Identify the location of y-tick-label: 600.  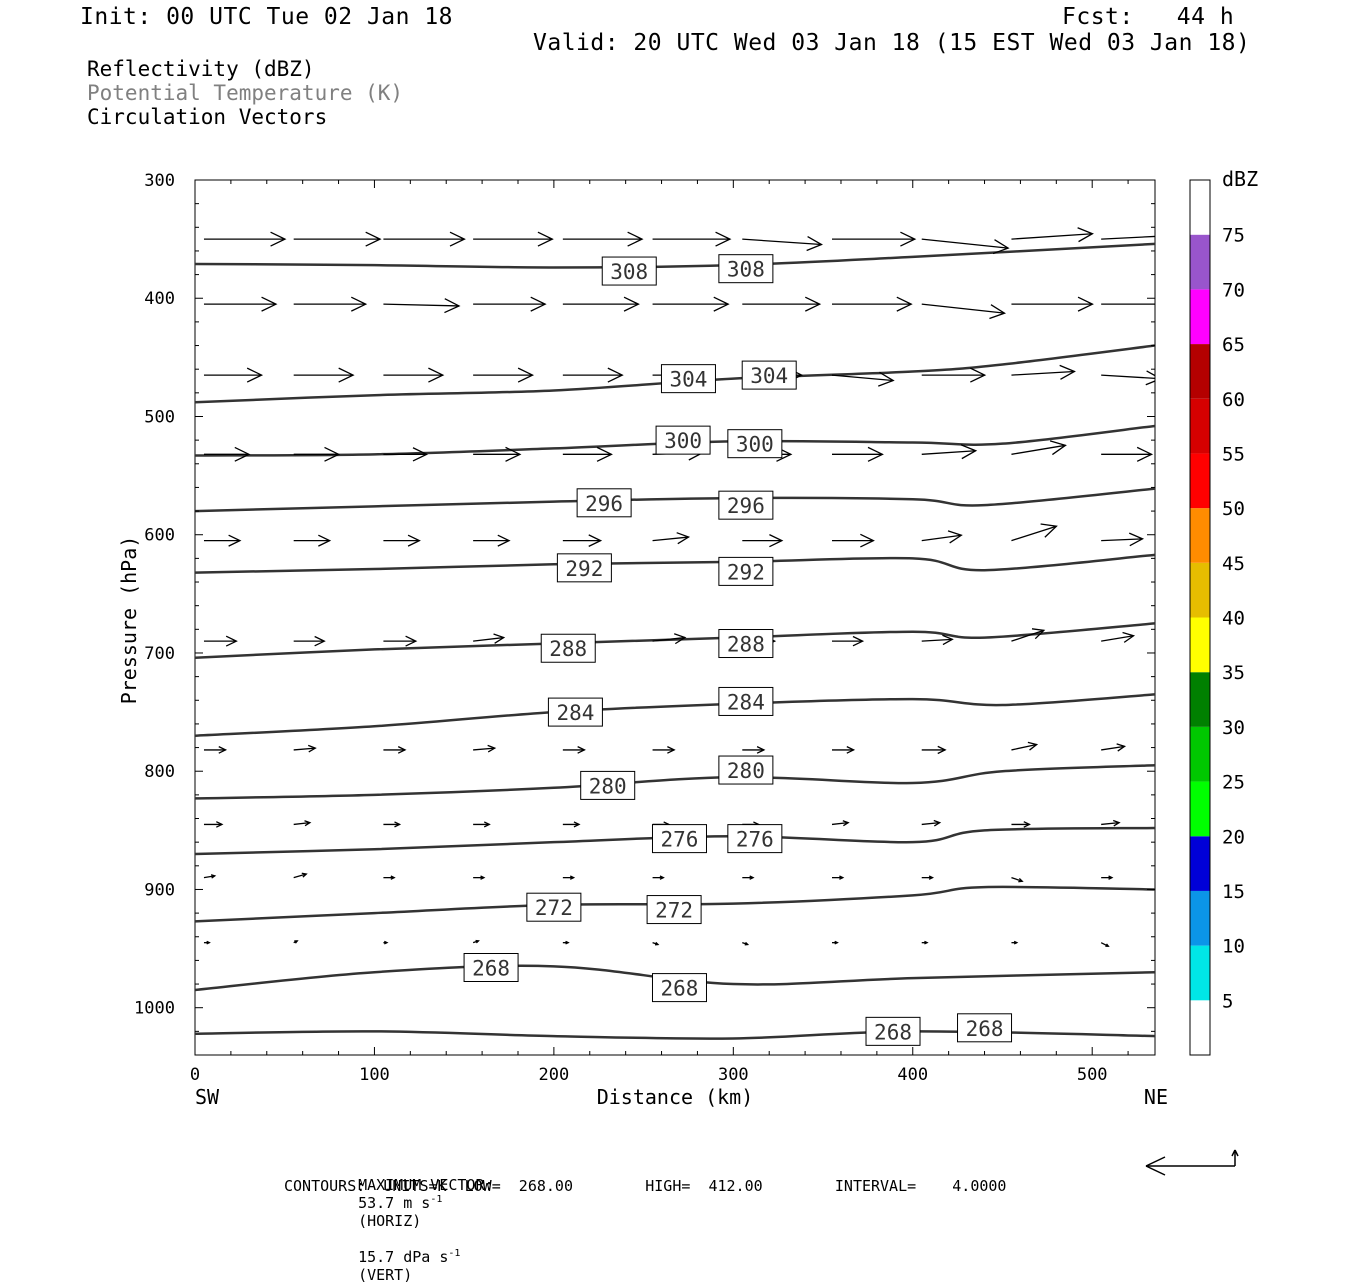
(159, 536).